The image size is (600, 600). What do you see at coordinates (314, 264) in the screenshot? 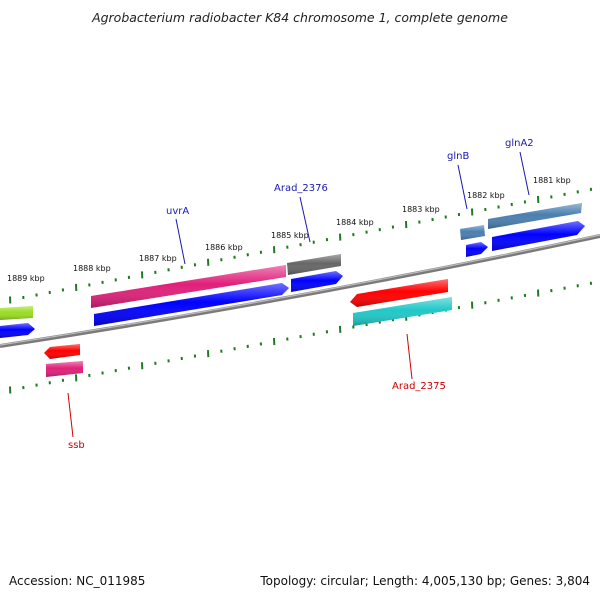
I see `Arad_2376-gene-shading` at bounding box center [314, 264].